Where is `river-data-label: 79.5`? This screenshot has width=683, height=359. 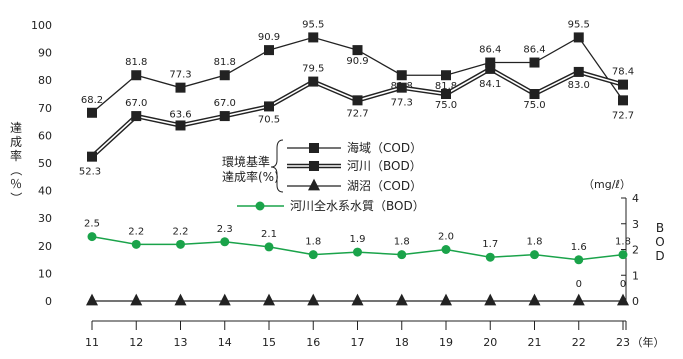
river-data-label: 79.5 is located at coordinates (313, 69).